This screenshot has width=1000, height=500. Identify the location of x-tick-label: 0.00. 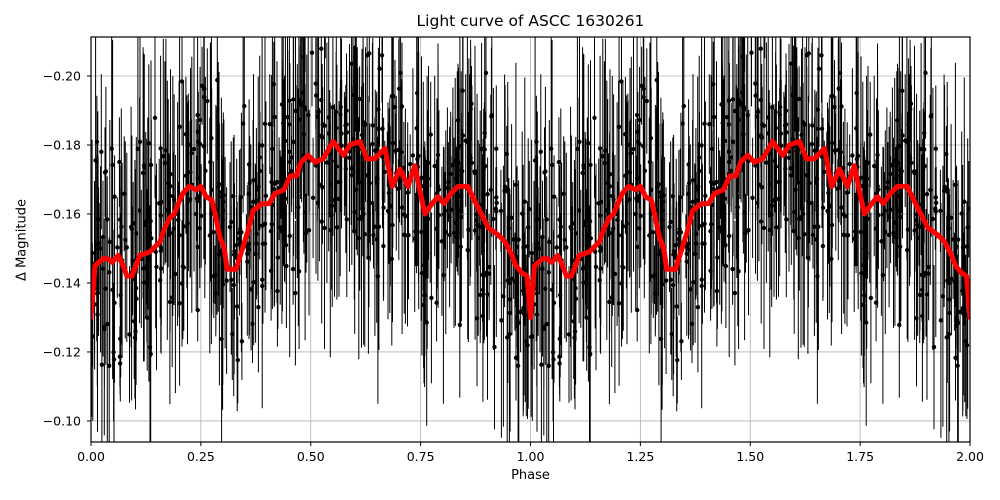
(91, 456).